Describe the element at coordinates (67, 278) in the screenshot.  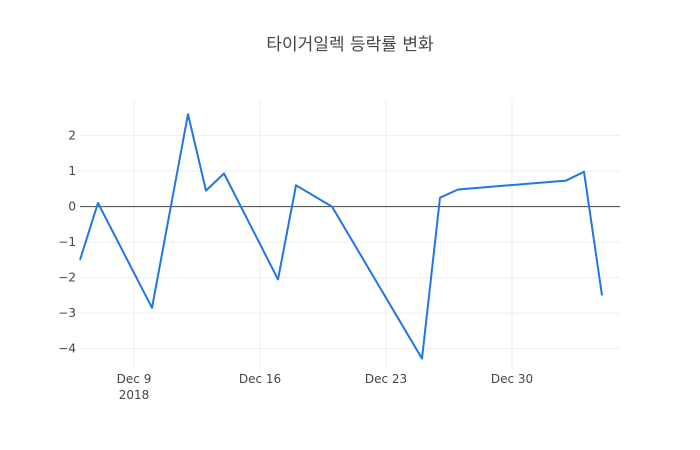
I see `y-tick-label: −2` at that location.